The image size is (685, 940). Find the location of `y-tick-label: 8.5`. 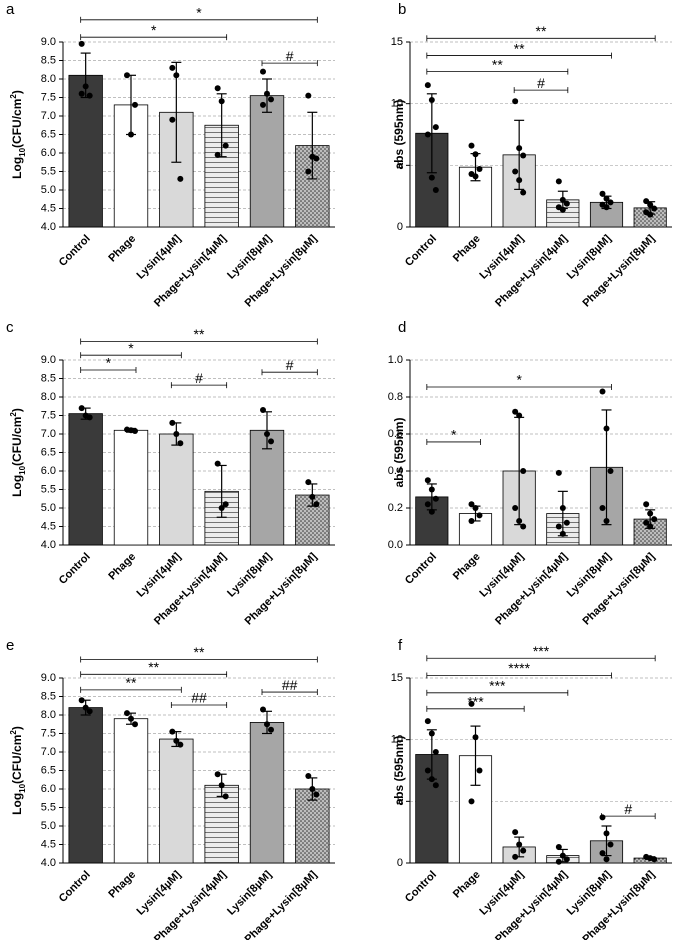

y-tick-label: 8.5 is located at coordinates (48, 60).